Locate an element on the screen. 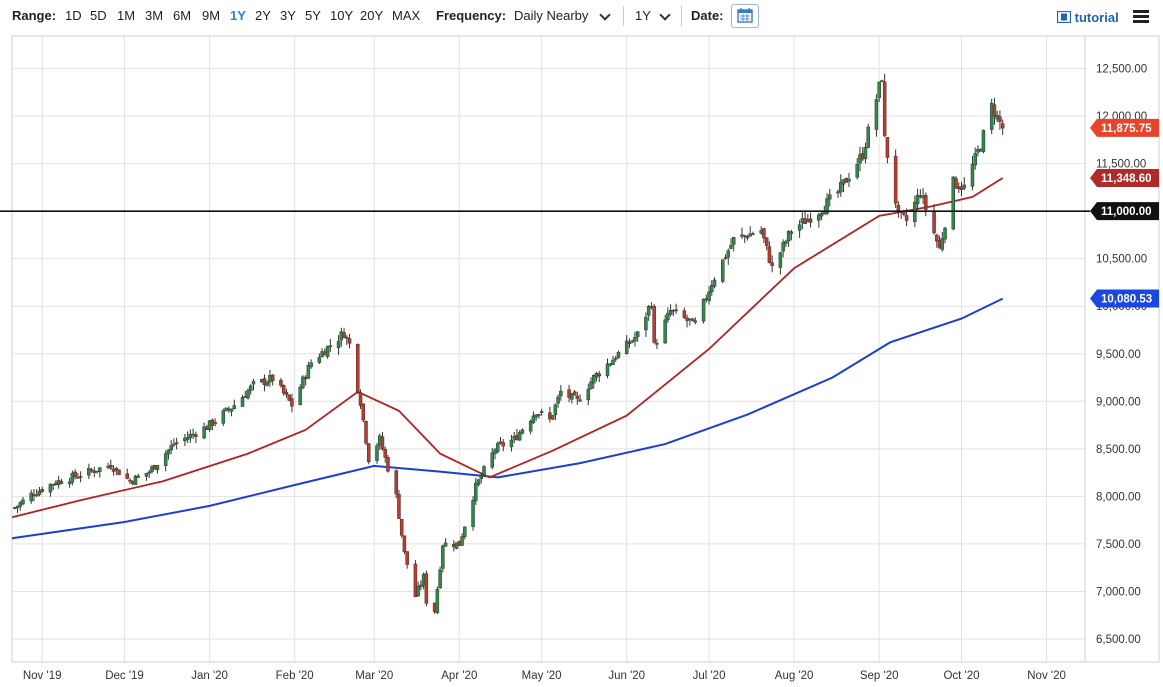 This screenshot has width=1163, height=687. x-tick-label: Nov '19 is located at coordinates (42, 676).